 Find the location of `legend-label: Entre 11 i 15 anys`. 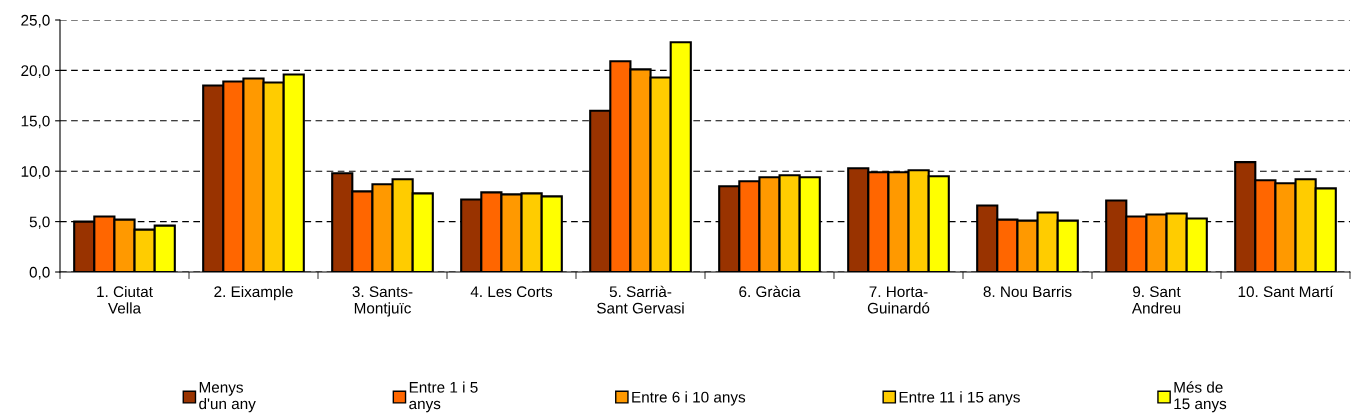

legend-label: Entre 11 i 15 anys is located at coordinates (959, 398).